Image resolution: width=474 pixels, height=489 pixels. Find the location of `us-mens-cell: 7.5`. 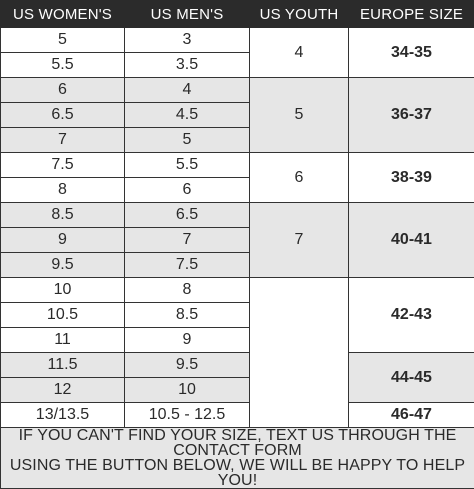

us-mens-cell: 7.5 is located at coordinates (187, 265).